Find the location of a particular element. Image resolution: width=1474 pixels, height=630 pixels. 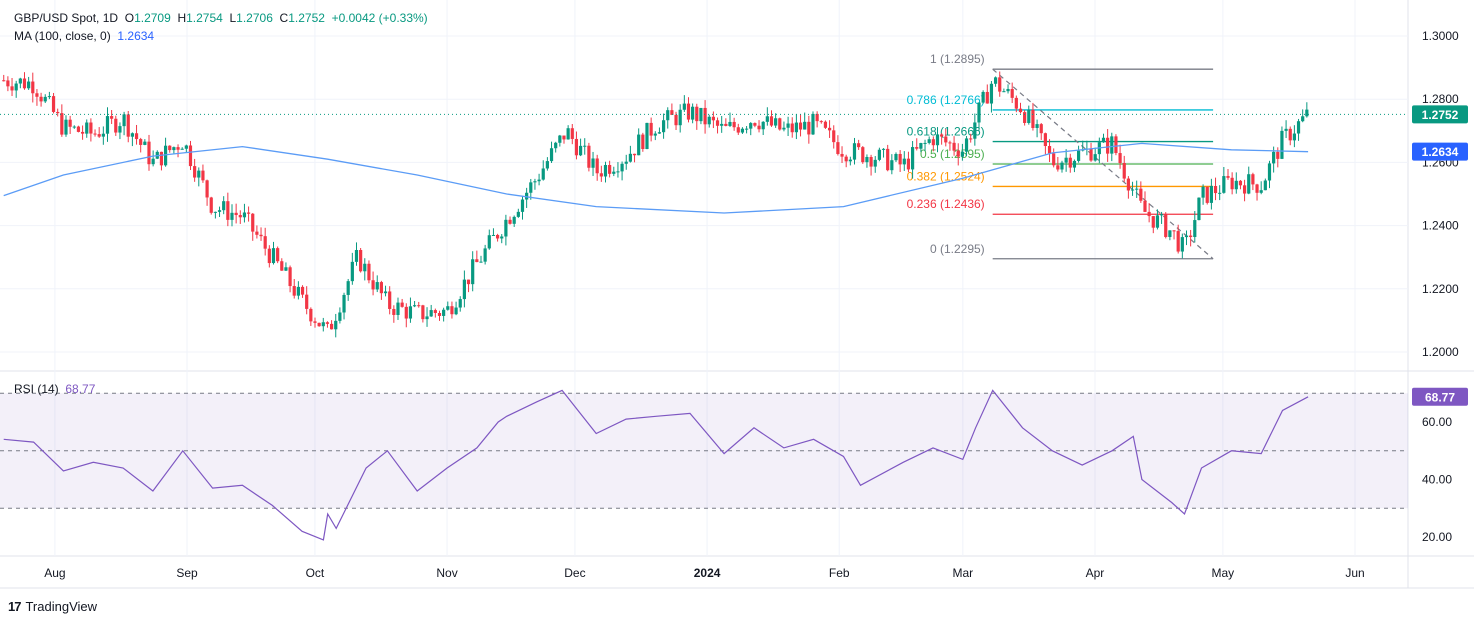

high-value: 1.2754 is located at coordinates (204, 18).